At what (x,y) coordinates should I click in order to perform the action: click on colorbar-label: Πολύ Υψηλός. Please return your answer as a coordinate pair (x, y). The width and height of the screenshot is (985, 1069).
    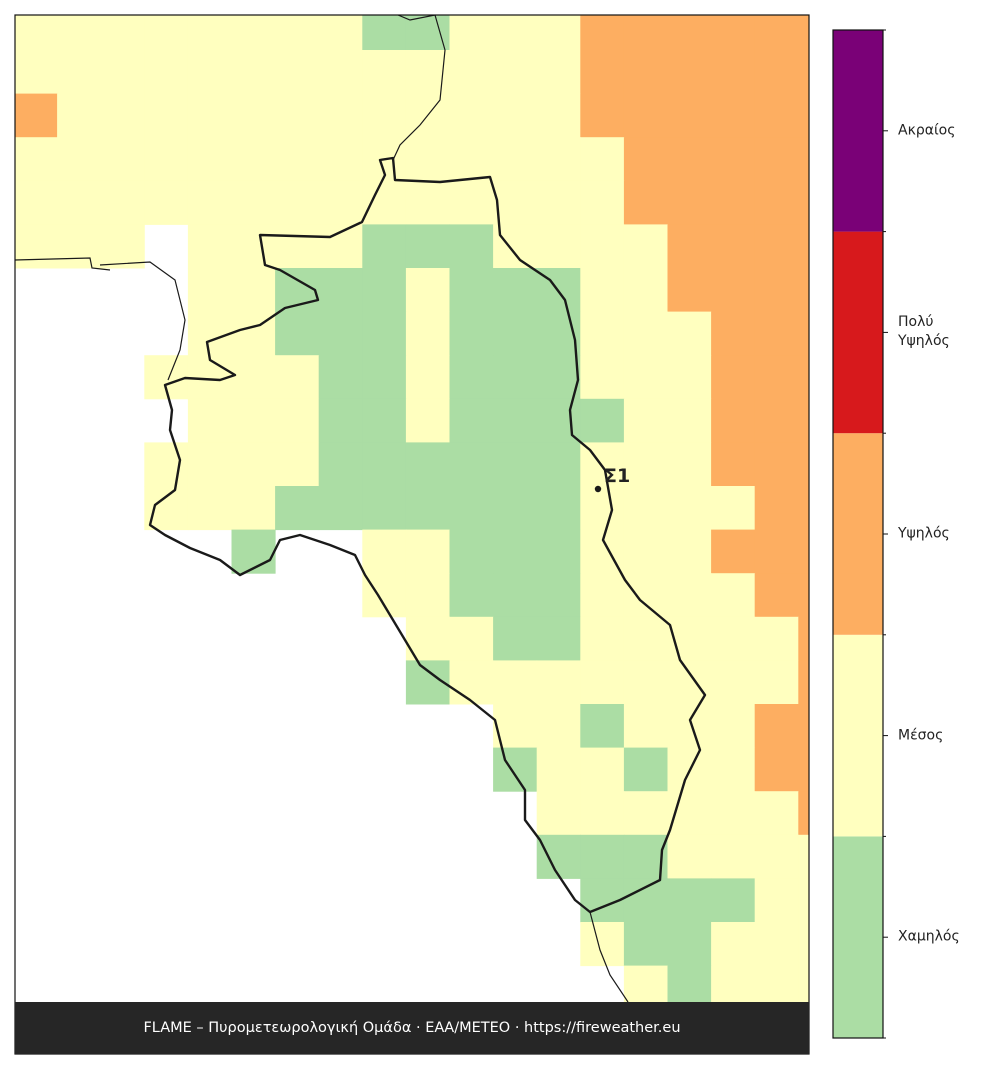
    Looking at the image, I should click on (924, 332).